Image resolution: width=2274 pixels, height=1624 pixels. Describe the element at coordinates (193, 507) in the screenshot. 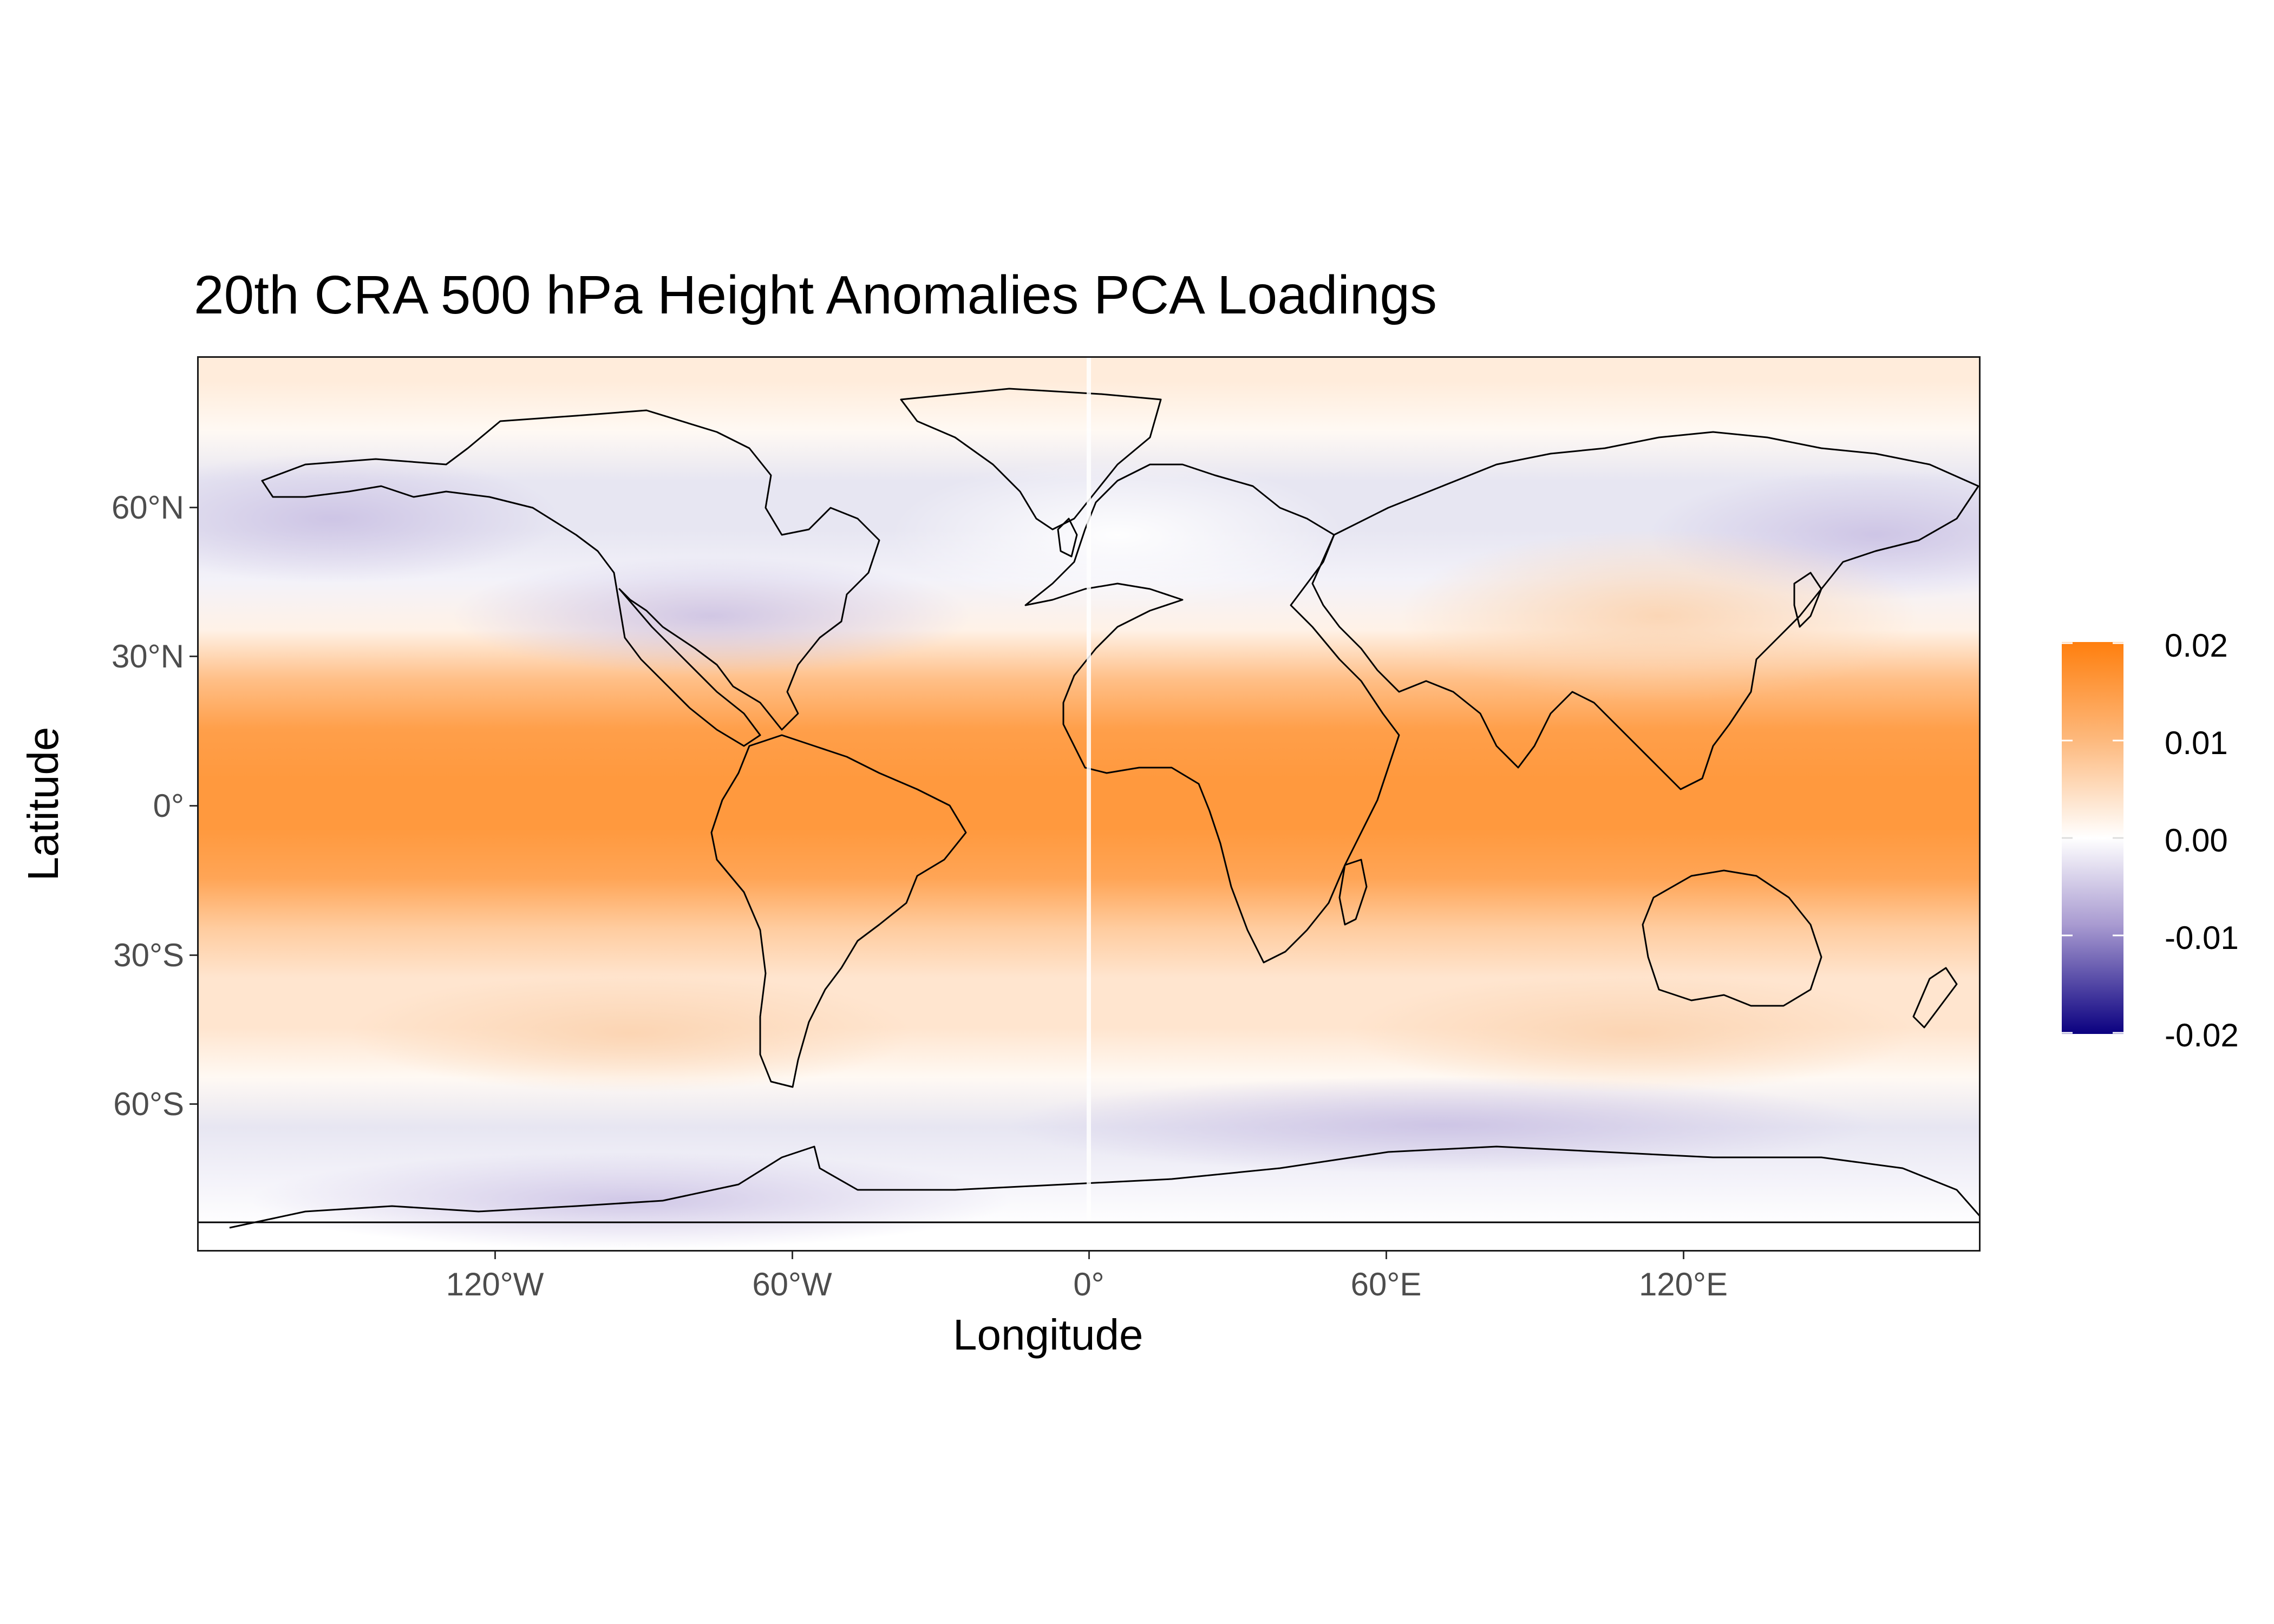

I see `y-tick-mark-60n` at that location.